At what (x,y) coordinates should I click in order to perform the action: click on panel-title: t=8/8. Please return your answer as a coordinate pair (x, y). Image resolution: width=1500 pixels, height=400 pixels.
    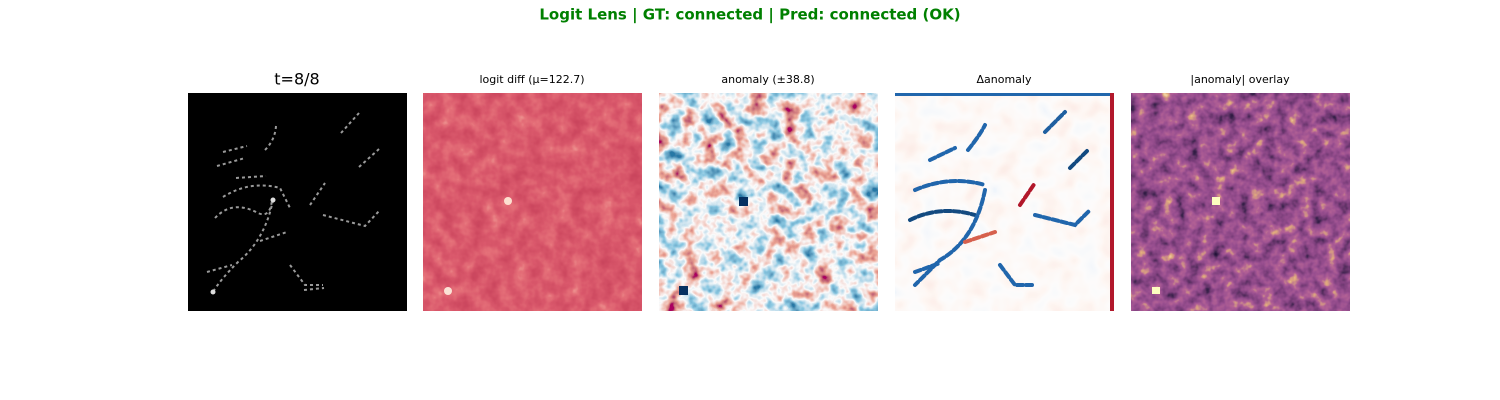
    Looking at the image, I should click on (296, 79).